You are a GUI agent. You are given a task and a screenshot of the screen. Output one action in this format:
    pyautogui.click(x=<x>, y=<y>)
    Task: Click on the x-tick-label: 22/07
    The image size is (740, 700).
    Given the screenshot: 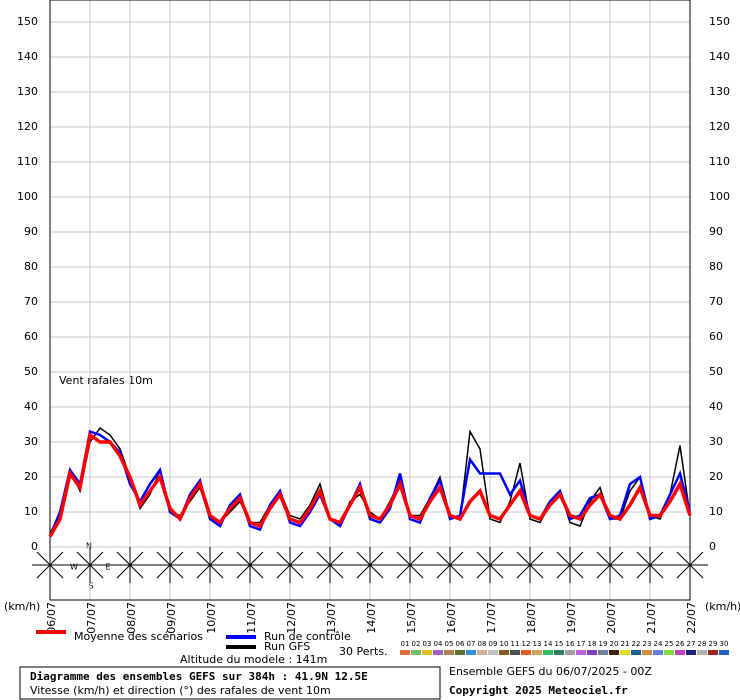 What is the action you would take?
    pyautogui.click(x=691, y=618)
    